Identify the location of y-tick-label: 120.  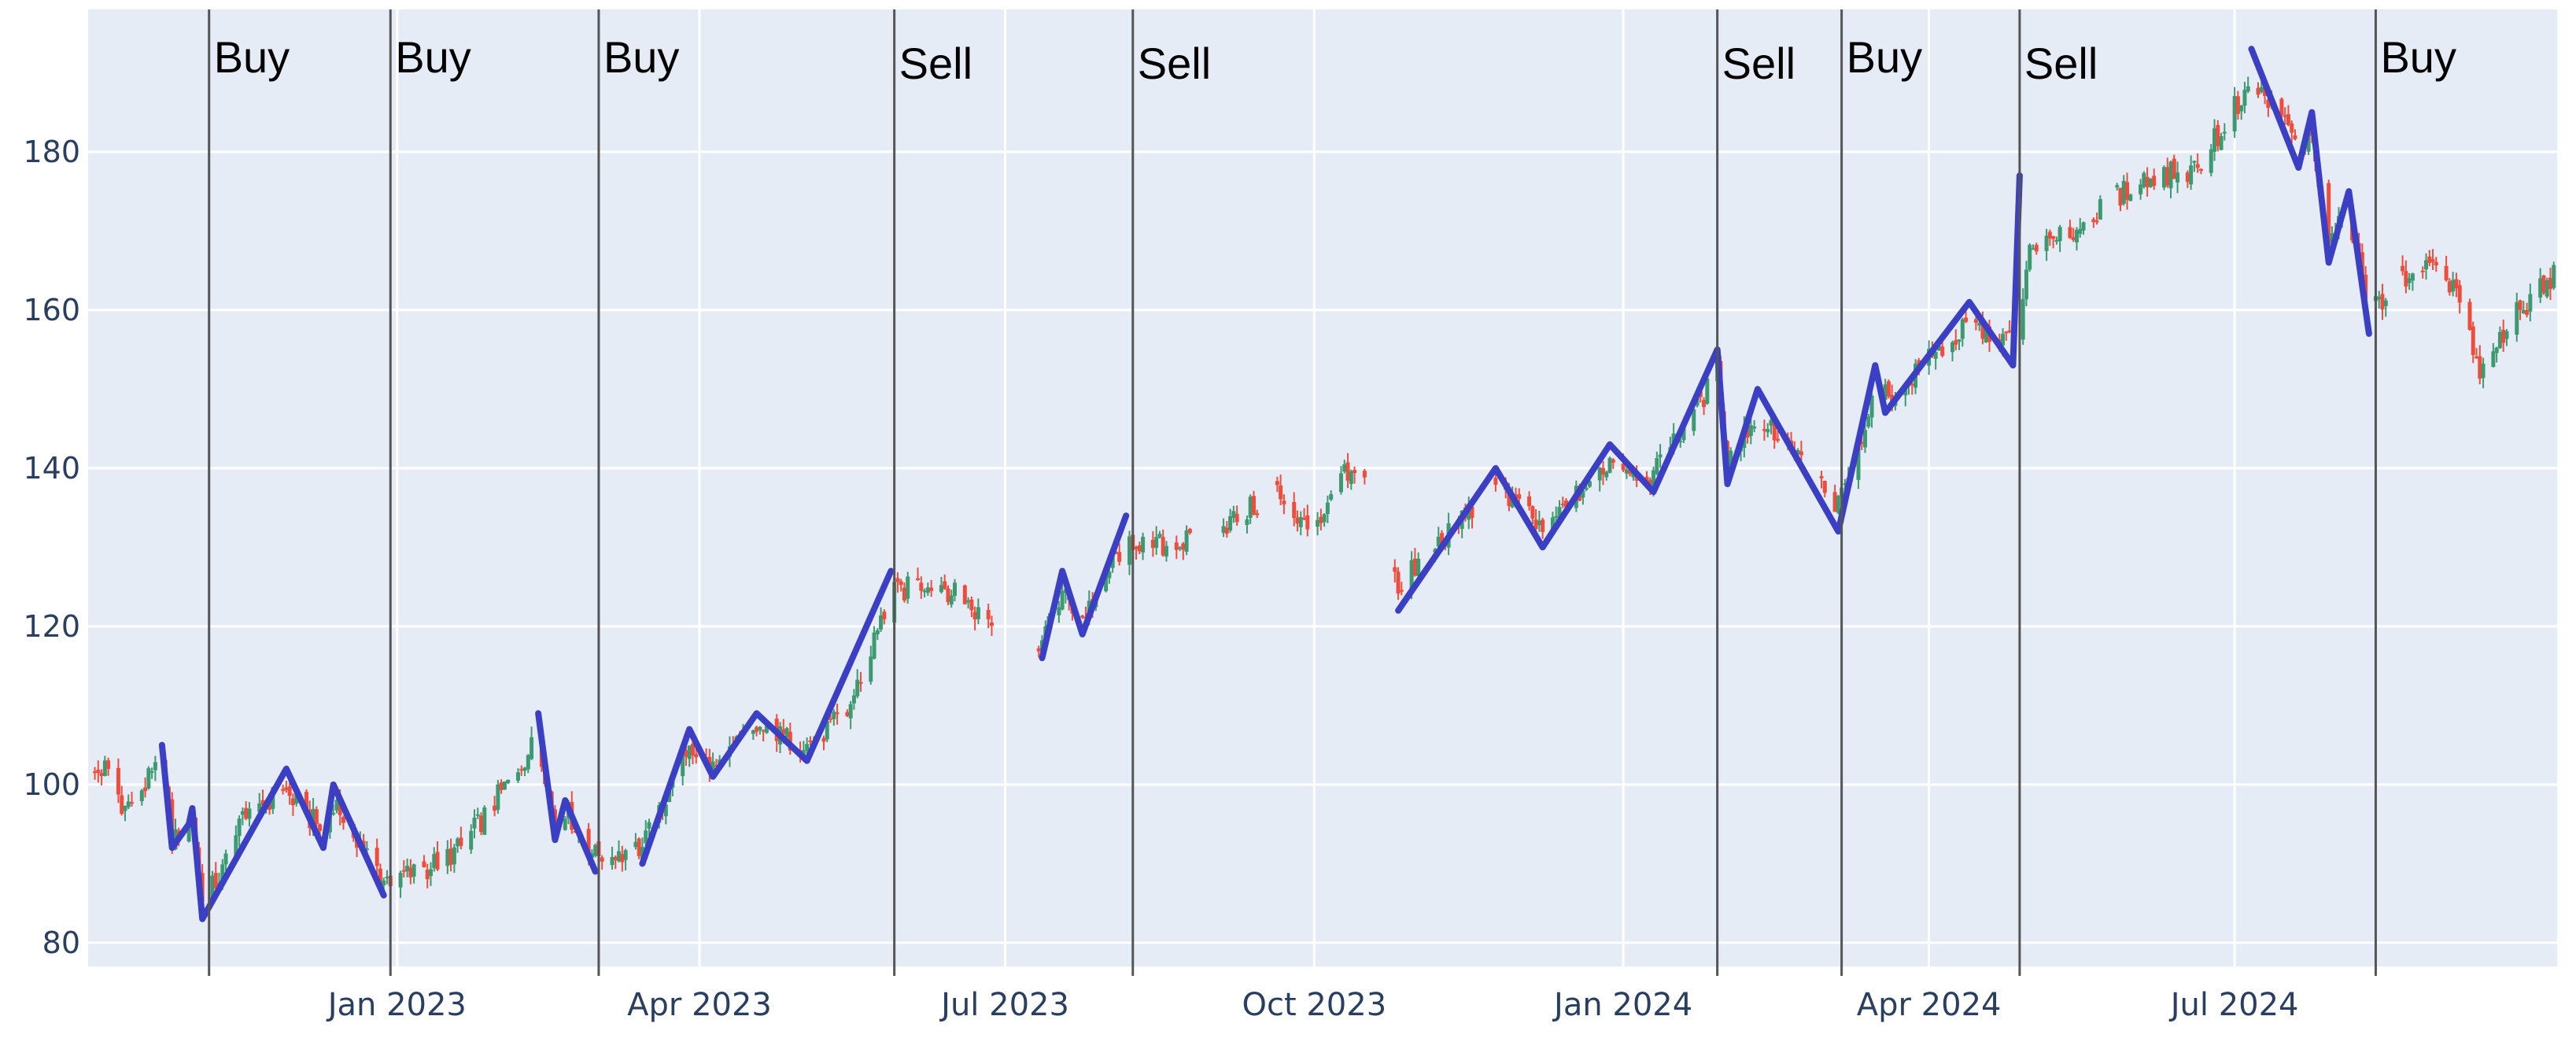
(51, 627).